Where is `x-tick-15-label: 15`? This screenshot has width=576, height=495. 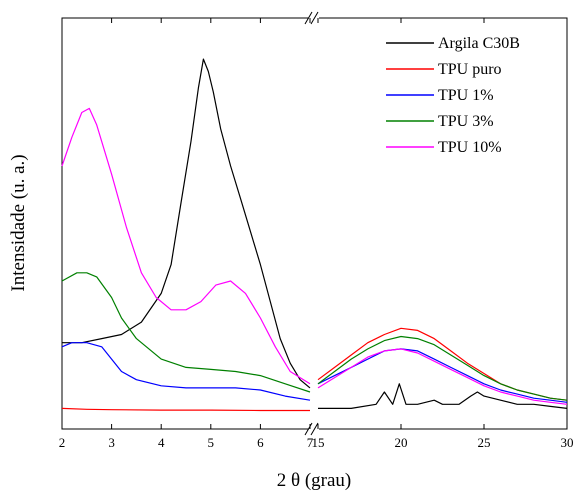 x-tick-15-label: 15 is located at coordinates (318, 442).